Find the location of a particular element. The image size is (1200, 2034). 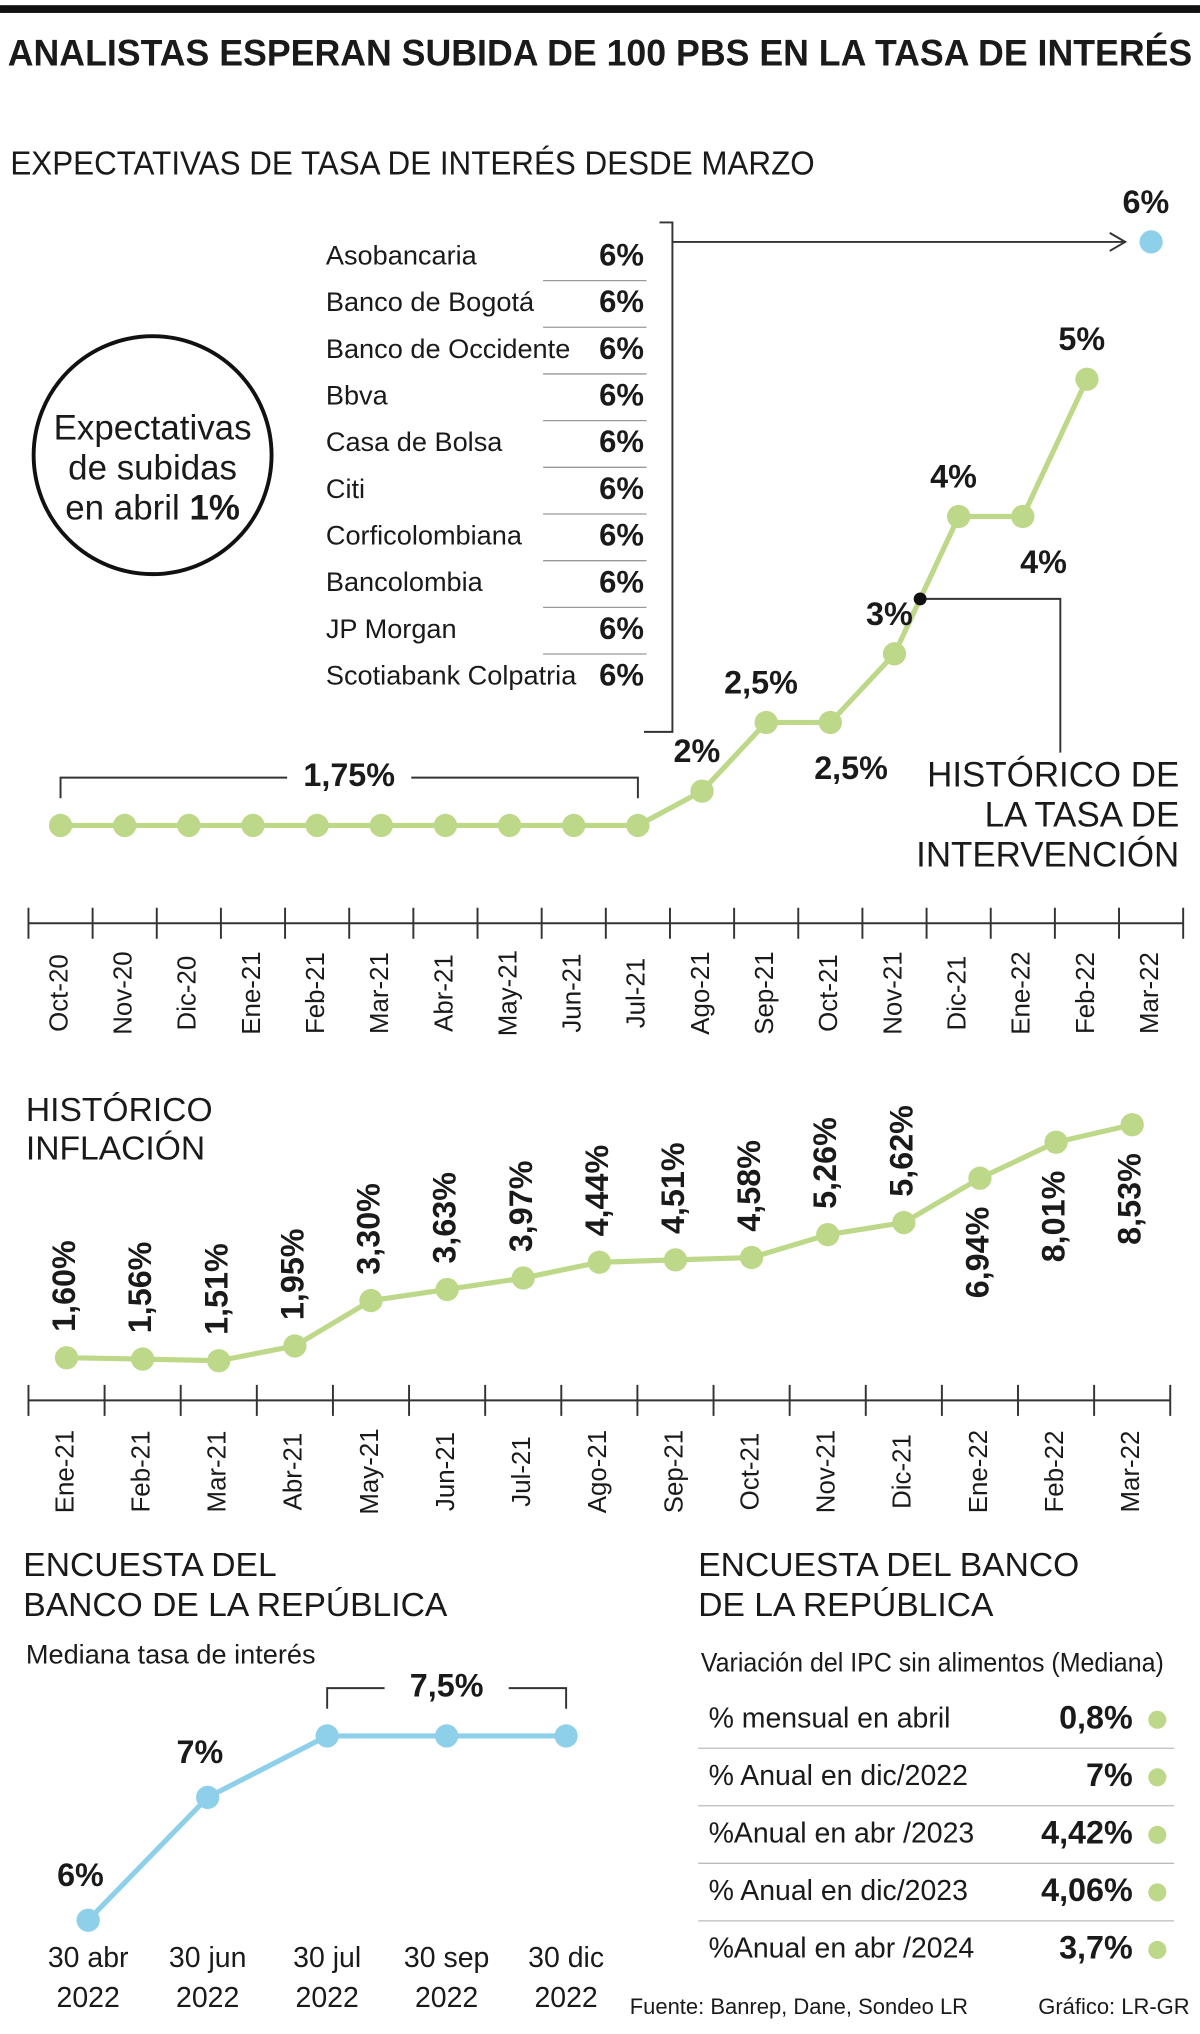

x-tick-label-box: 30 dic 2022 is located at coordinates (566, 1977).